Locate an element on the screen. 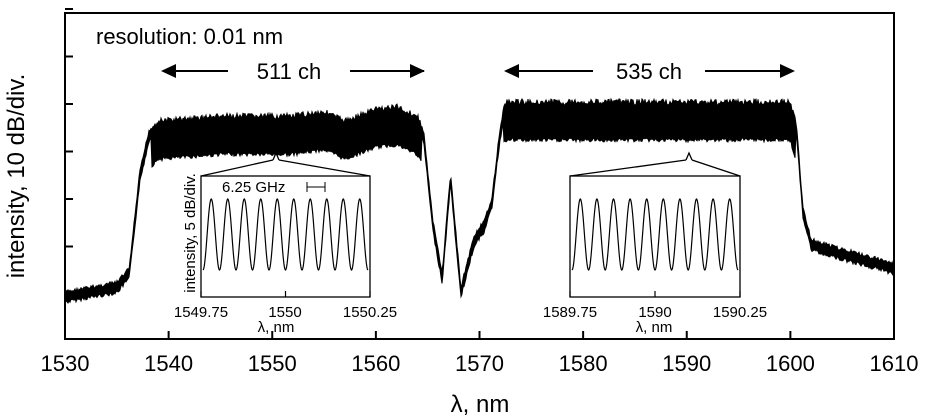 The height and width of the screenshot is (419, 934). inset-1550-trace is located at coordinates (285, 234).